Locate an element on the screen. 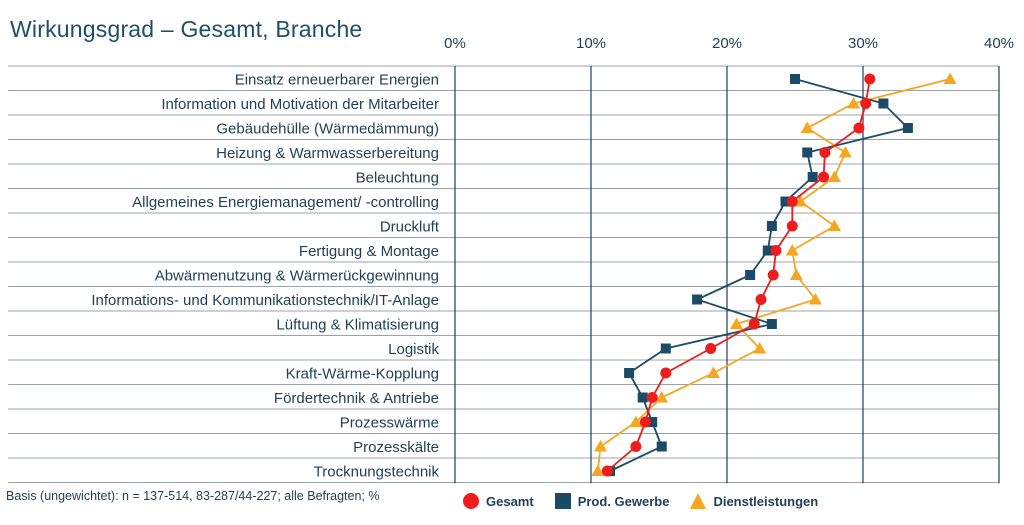  legend: Gesamt Prod. Gewerbe Dienstleistungen is located at coordinates (640, 501).